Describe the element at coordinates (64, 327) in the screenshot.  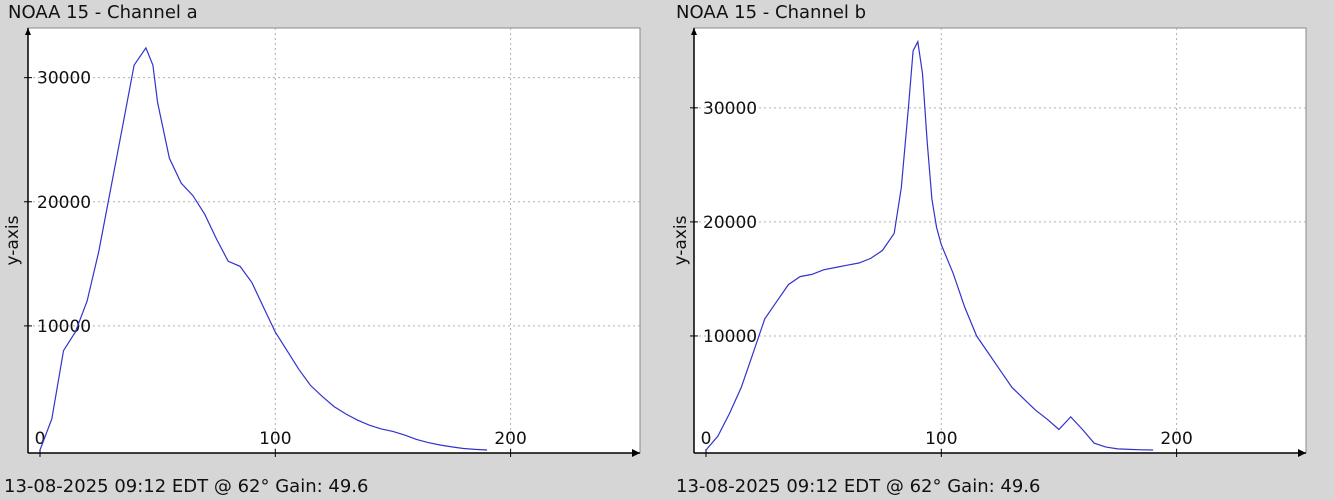
I see `y-tick-label-a: 10000` at that location.